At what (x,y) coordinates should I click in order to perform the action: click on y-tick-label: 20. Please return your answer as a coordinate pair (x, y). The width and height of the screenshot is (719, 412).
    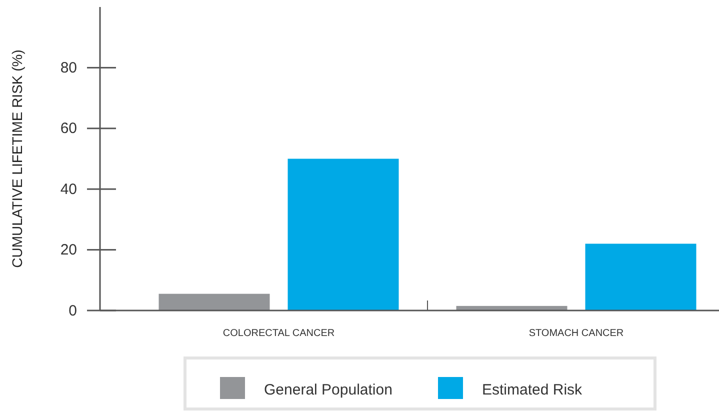
    Looking at the image, I should click on (68, 250).